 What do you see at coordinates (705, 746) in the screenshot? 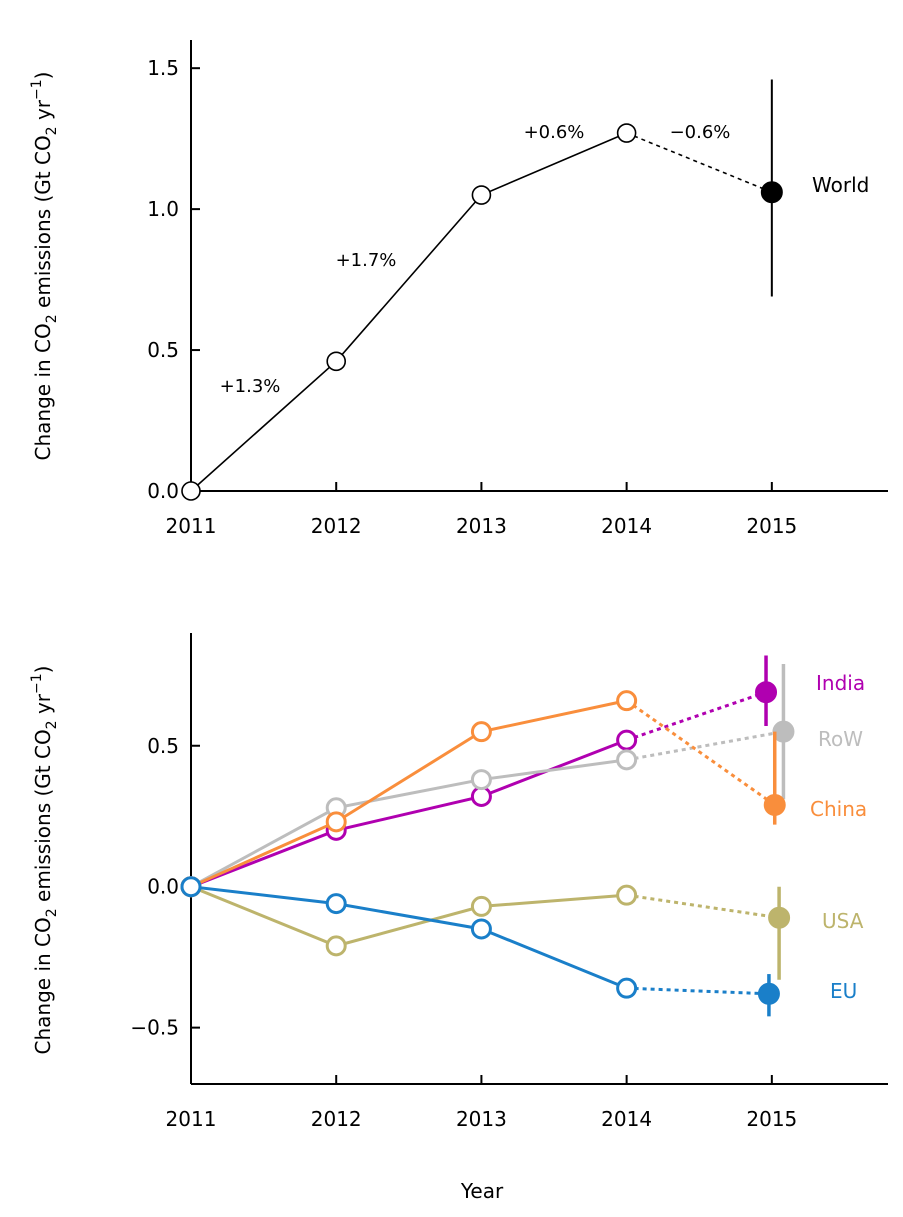
I see `row-projection-line` at bounding box center [705, 746].